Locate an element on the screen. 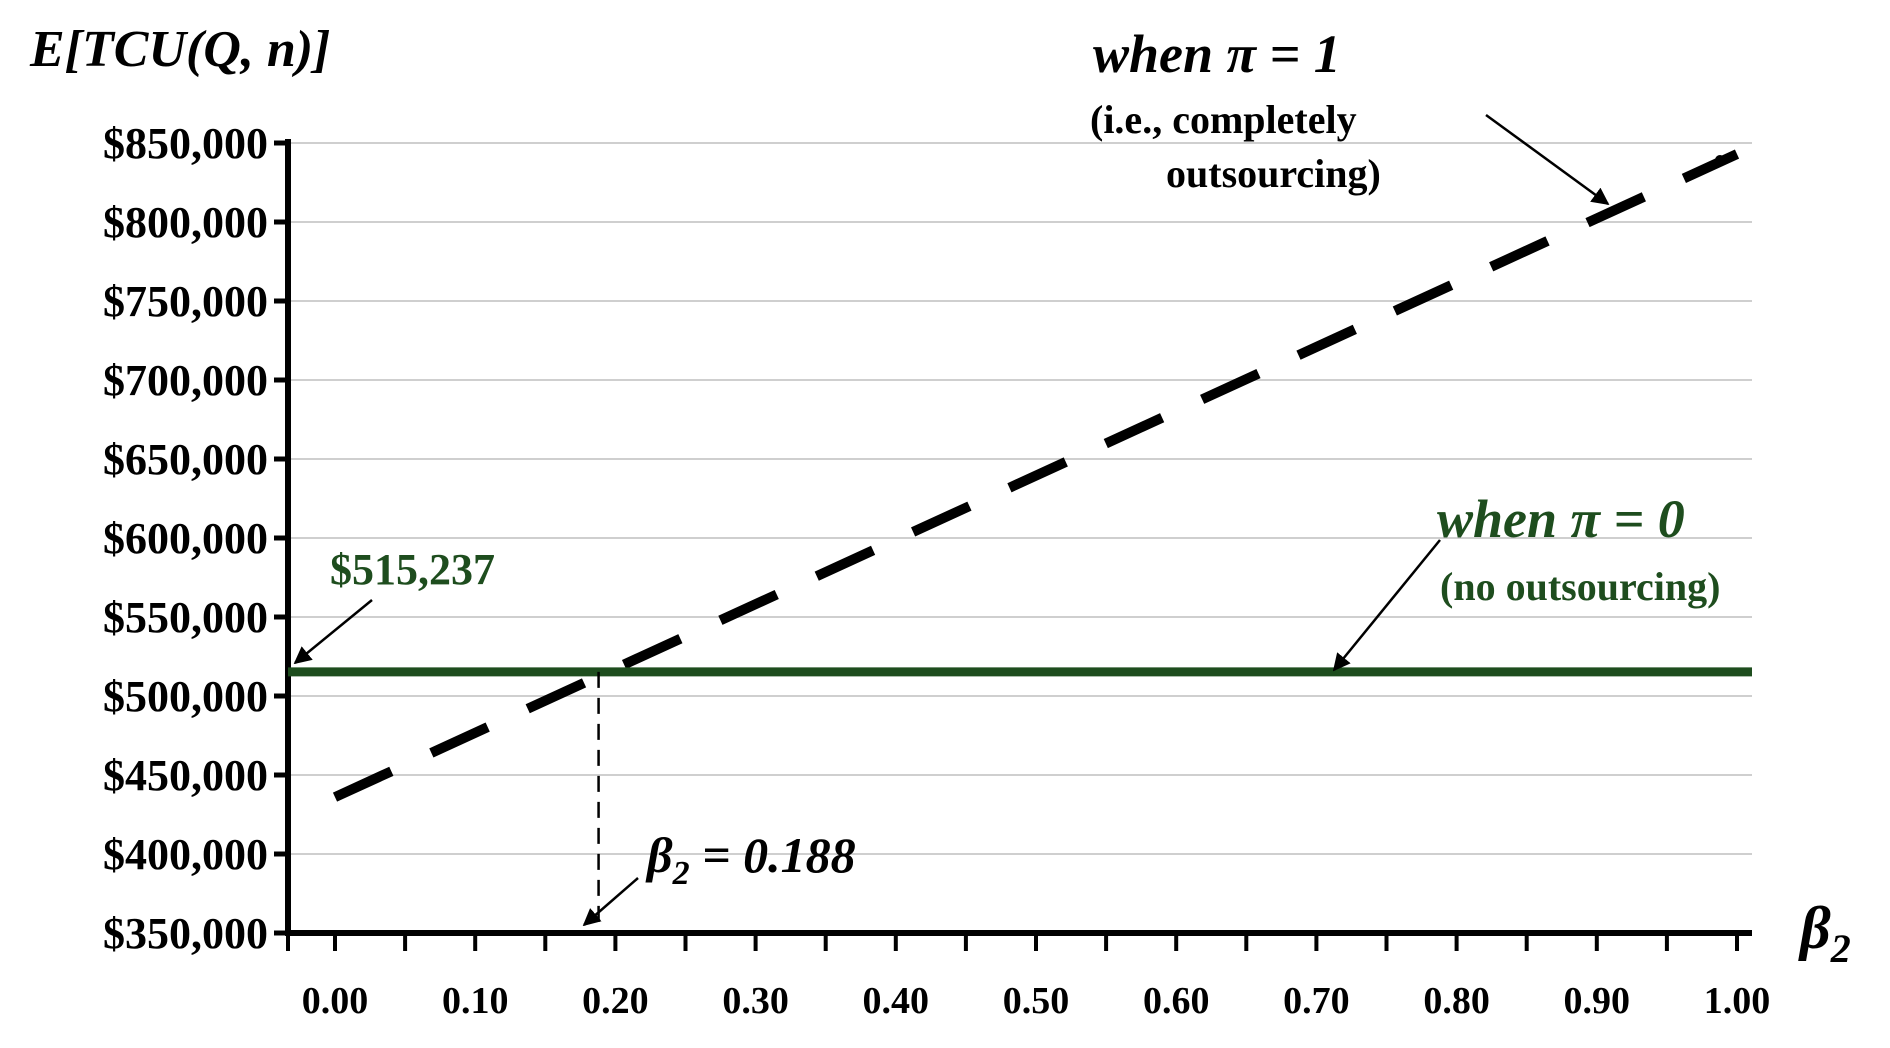 Image resolution: width=1890 pixels, height=1048 pixels. annotation-beta-sub: 2 is located at coordinates (681, 873).